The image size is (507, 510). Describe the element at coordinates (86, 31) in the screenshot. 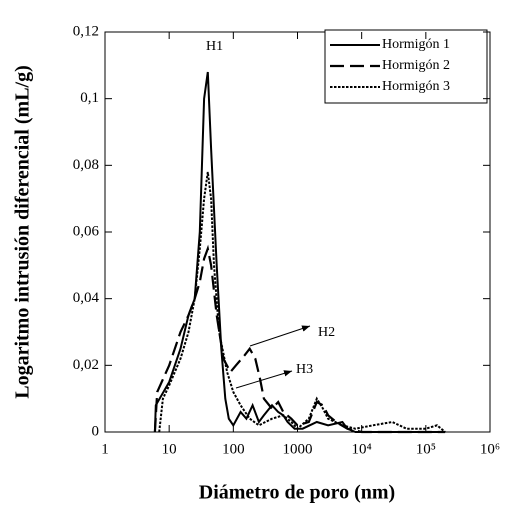

I see `y-tick-label: 0,12` at that location.